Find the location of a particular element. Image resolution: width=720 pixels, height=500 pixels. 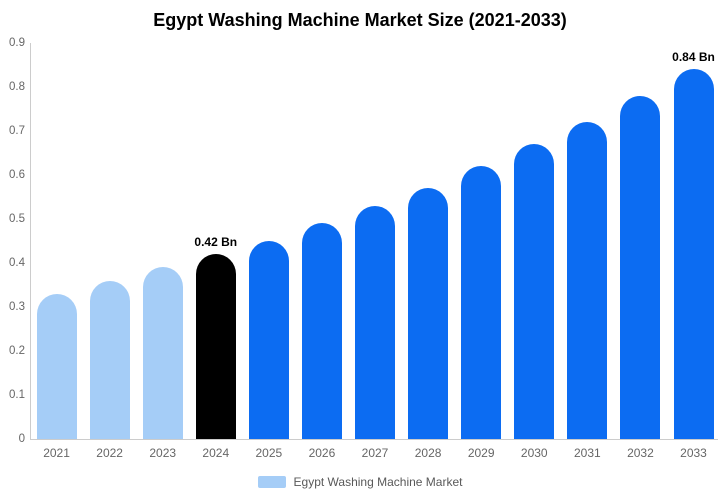

y-axis-tick-label: 0 is located at coordinates (21, 439).